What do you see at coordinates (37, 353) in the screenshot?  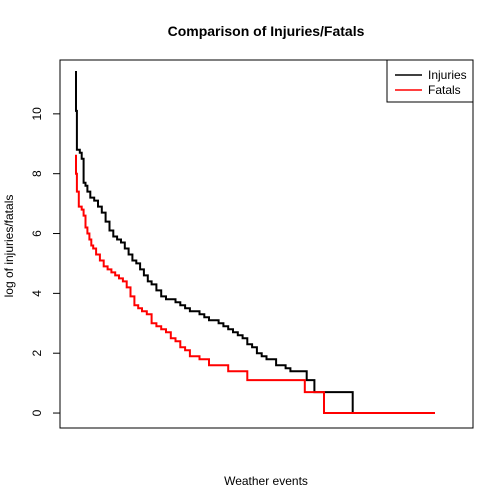 I see `y-tick-label: 2` at bounding box center [37, 353].